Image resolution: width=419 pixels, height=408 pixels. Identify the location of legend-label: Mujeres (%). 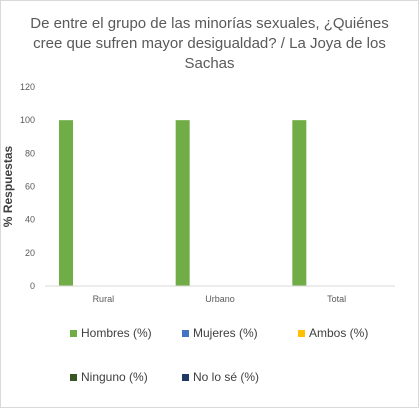
(225, 333).